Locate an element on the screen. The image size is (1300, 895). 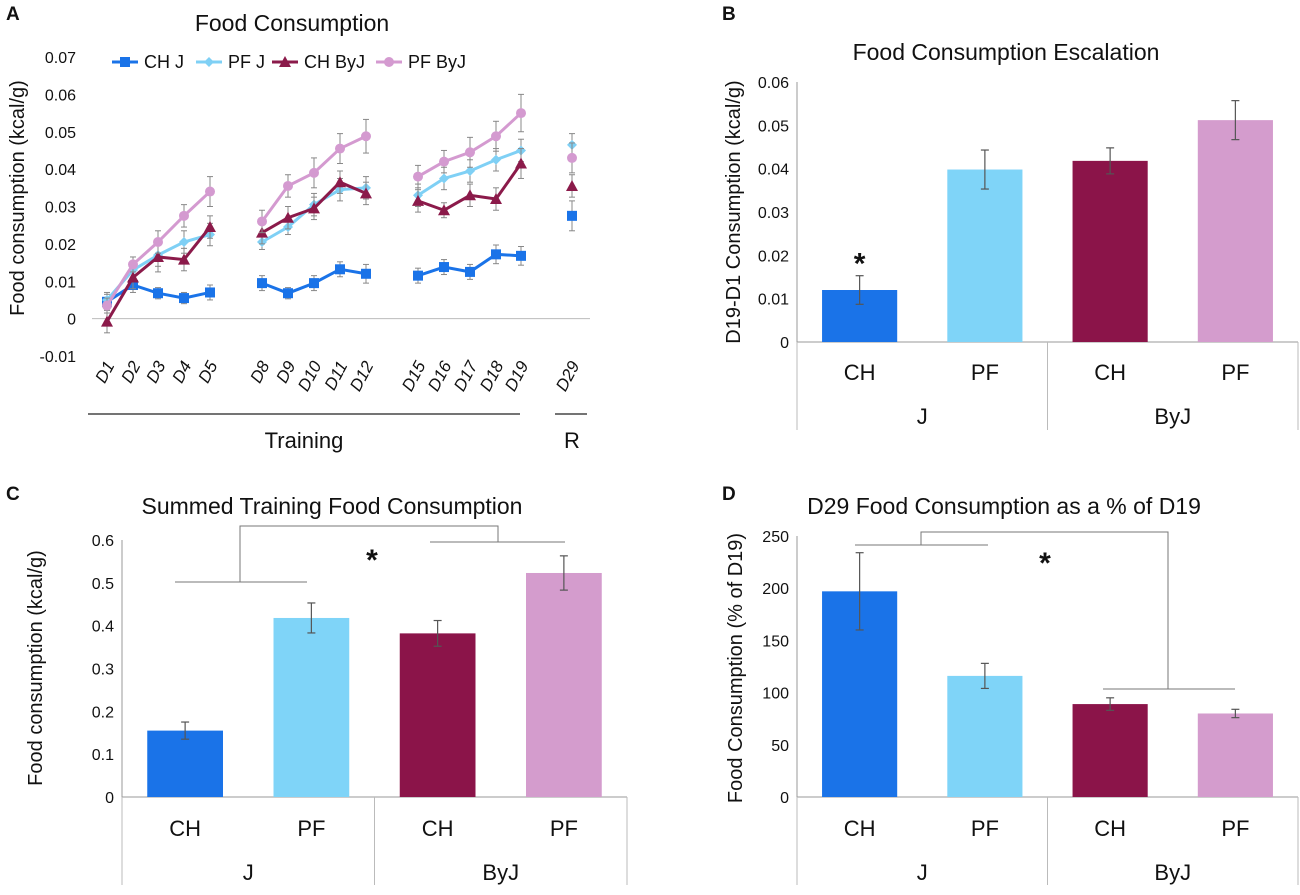
chart-d-ylabel: Food Consumption (% of D19) is located at coordinates (736, 668).